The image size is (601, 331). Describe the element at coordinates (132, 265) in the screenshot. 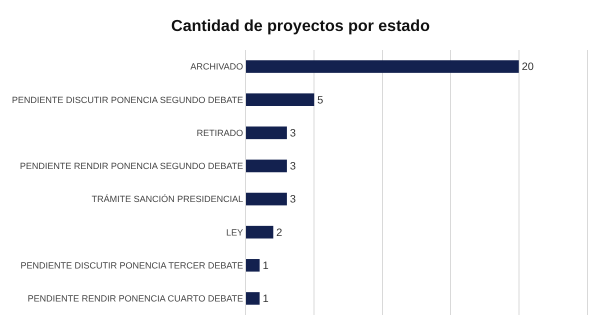

I see `y-tick-label: PENDIENTE DISCUTIR PONENCIA TERCER DEBATE` at that location.